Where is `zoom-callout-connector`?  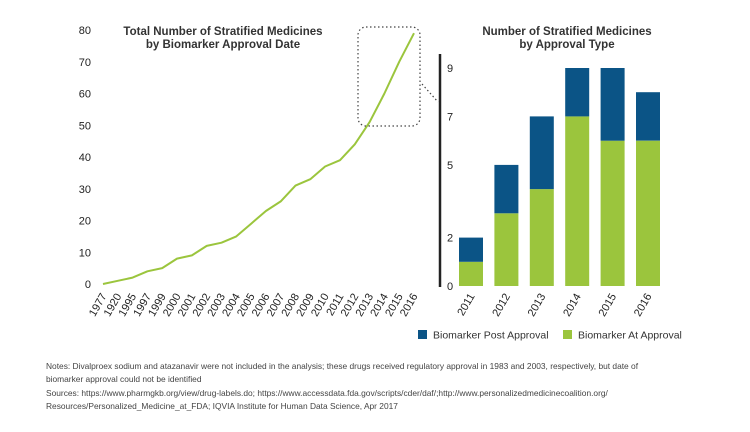
zoom-callout-connector is located at coordinates (430, 93).